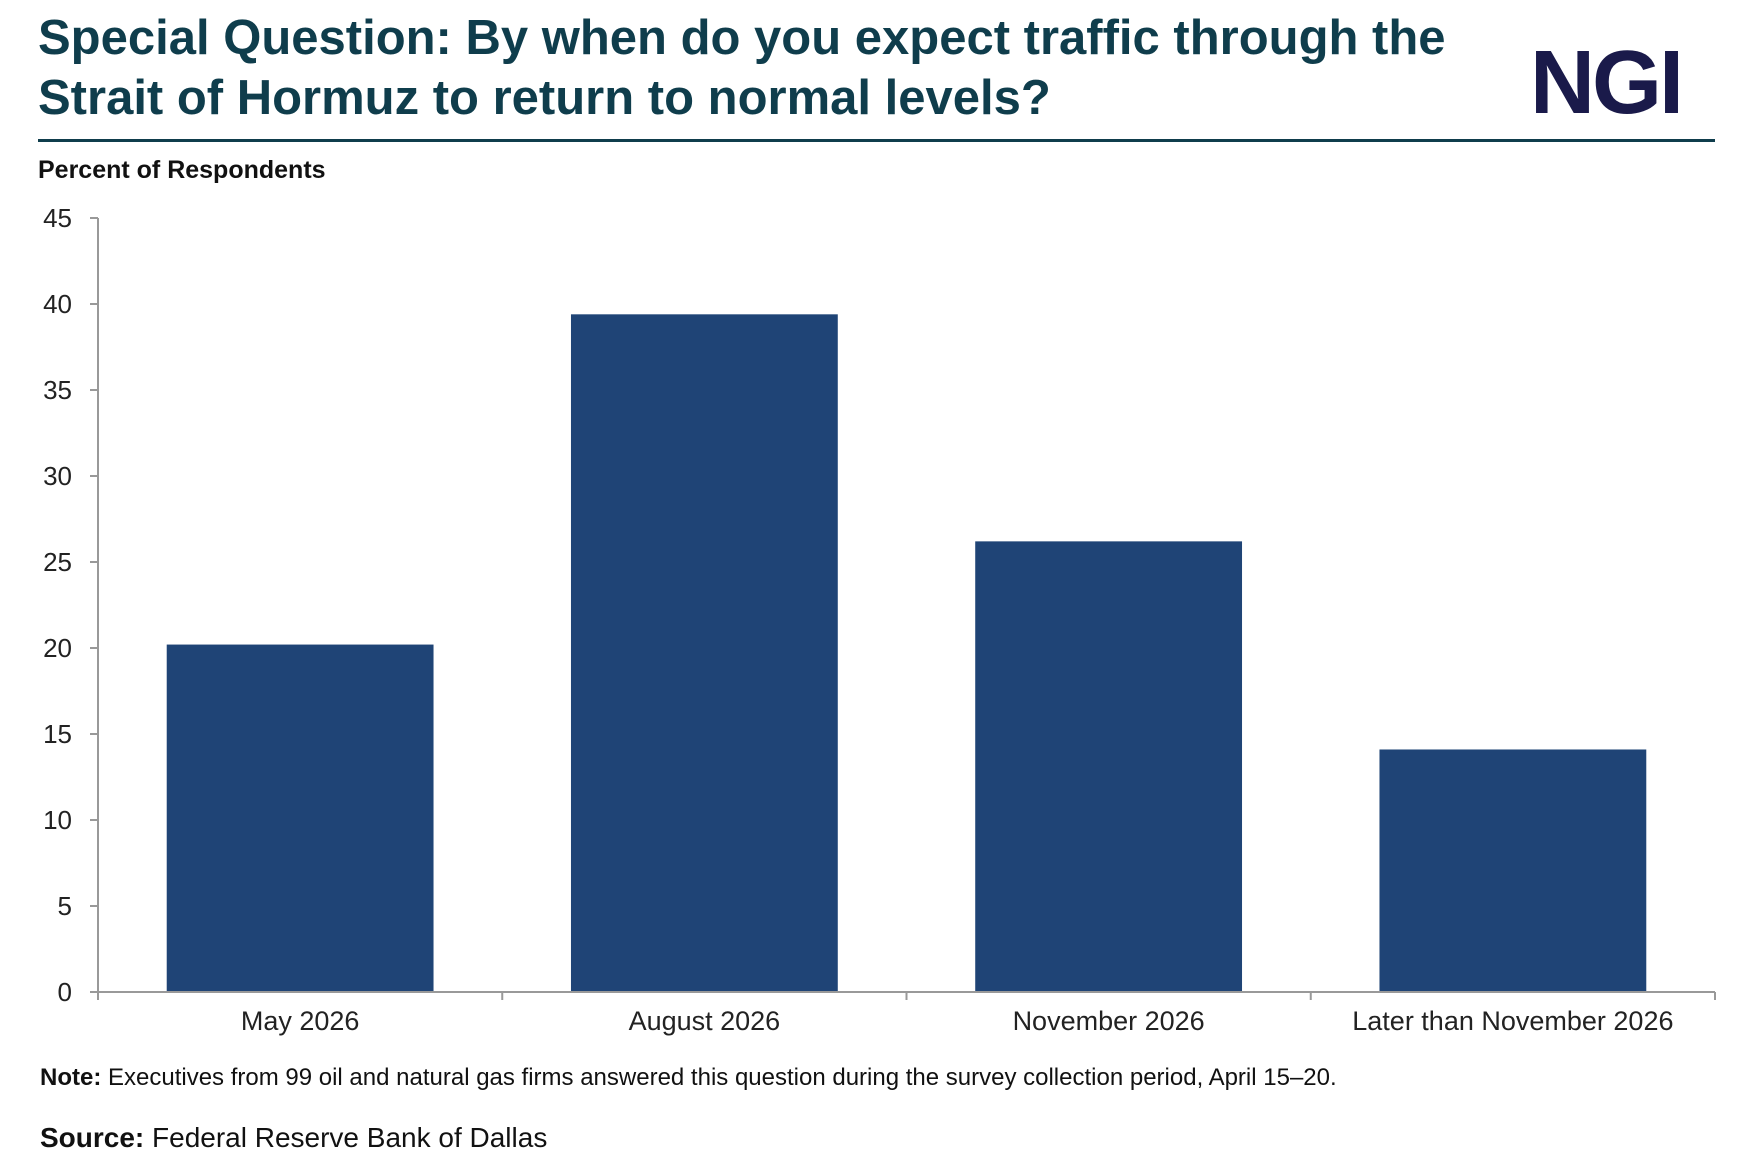 This screenshot has width=1748, height=1165. What do you see at coordinates (57, 304) in the screenshot?
I see `y-tick-label: 40` at bounding box center [57, 304].